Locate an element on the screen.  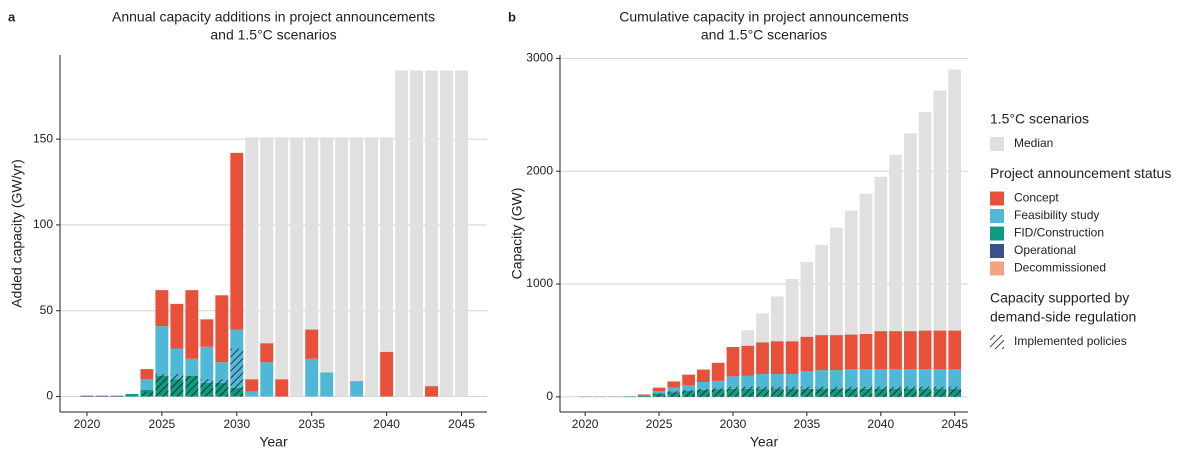
panel-label: a is located at coordinates (12, 16).